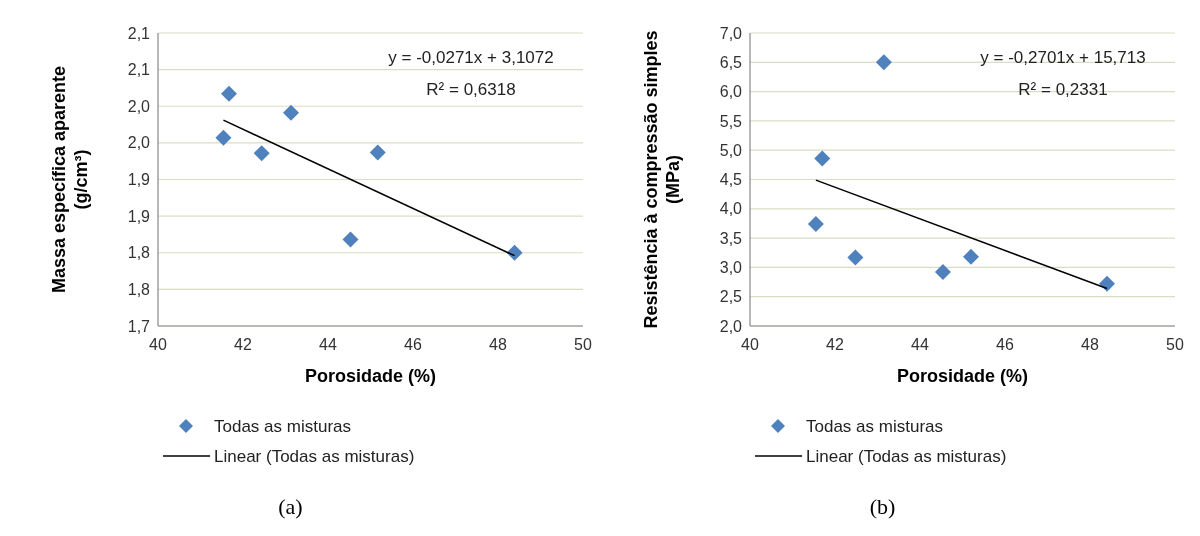 This screenshot has width=1200, height=536. Describe the element at coordinates (471, 57) in the screenshot. I see `annotation: y = -0,0271x + 3,1072` at that location.